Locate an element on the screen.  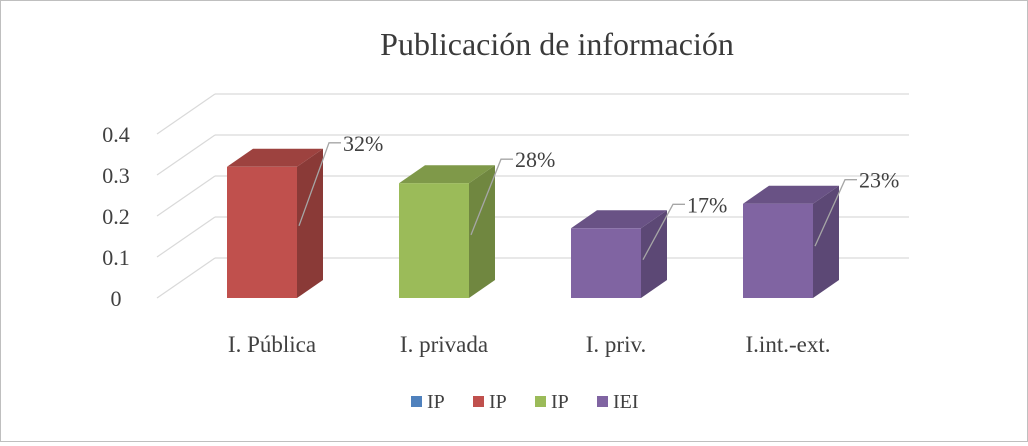
legend: IP IP IP IEI is located at coordinates (525, 402).